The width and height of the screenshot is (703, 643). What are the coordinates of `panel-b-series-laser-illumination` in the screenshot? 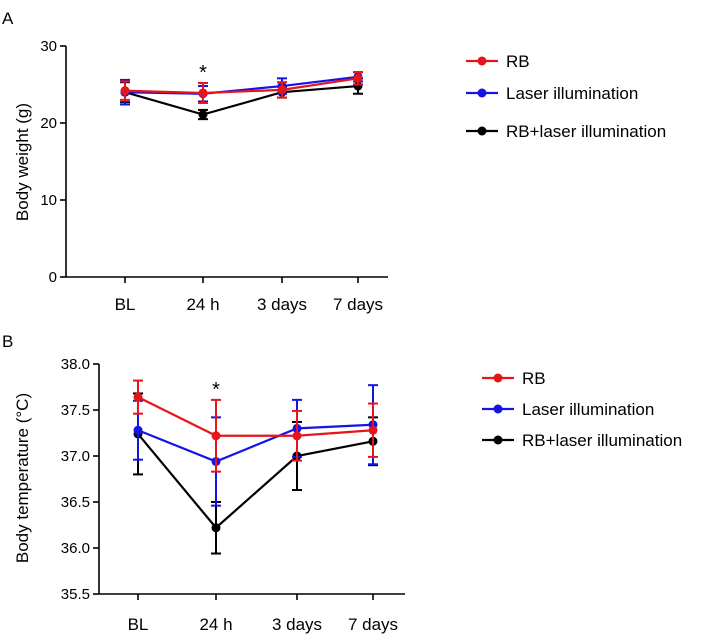 It's located at (255, 445).